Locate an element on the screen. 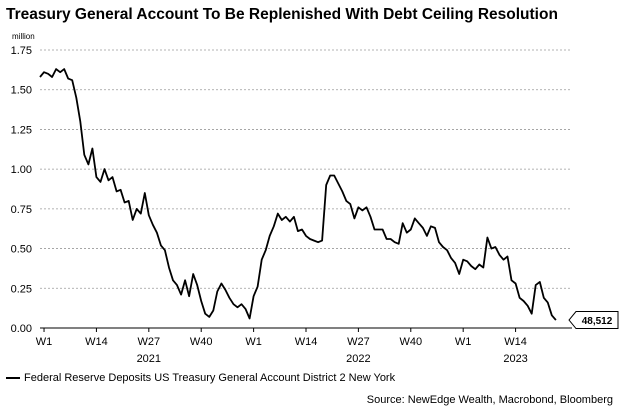 The width and height of the screenshot is (623, 417). last-value-callout is located at coordinates (593, 320).